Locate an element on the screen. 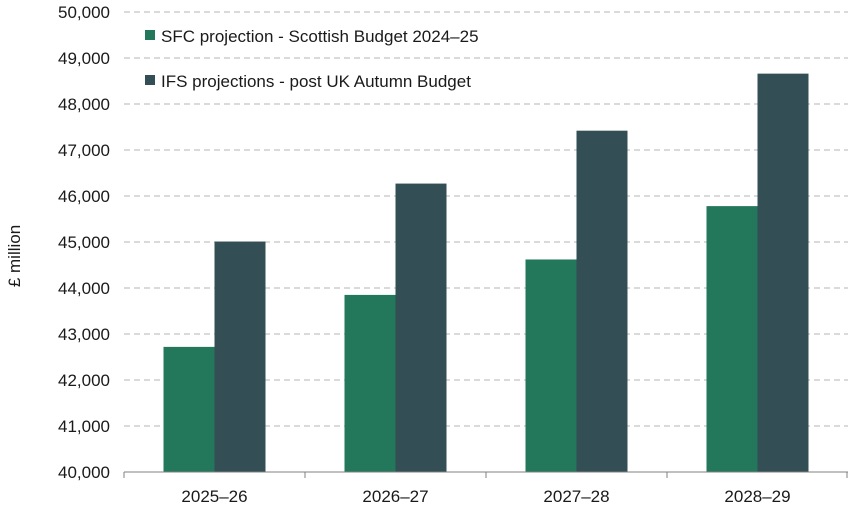 This screenshot has width=848, height=509. x-axis-tick-labels: 2025–26 2026–27 2027–28 2028–29 is located at coordinates (485, 496).